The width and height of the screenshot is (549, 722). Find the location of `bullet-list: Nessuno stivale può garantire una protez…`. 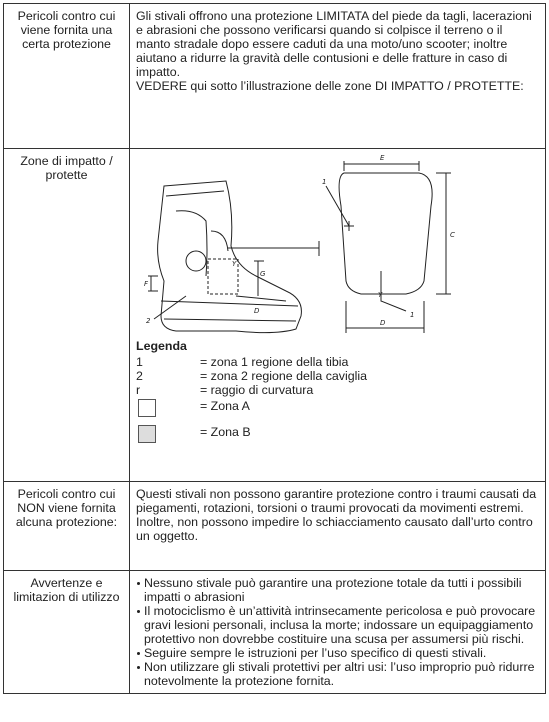

bullet-list: Nessuno stivale può garantire una protez… is located at coordinates (337, 632).